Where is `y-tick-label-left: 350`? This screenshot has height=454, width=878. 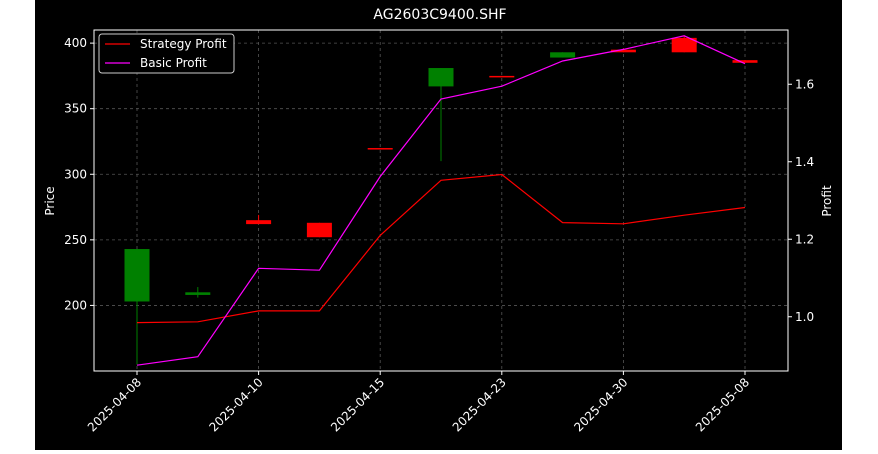 y-tick-label-left: 350 is located at coordinates (75, 109).